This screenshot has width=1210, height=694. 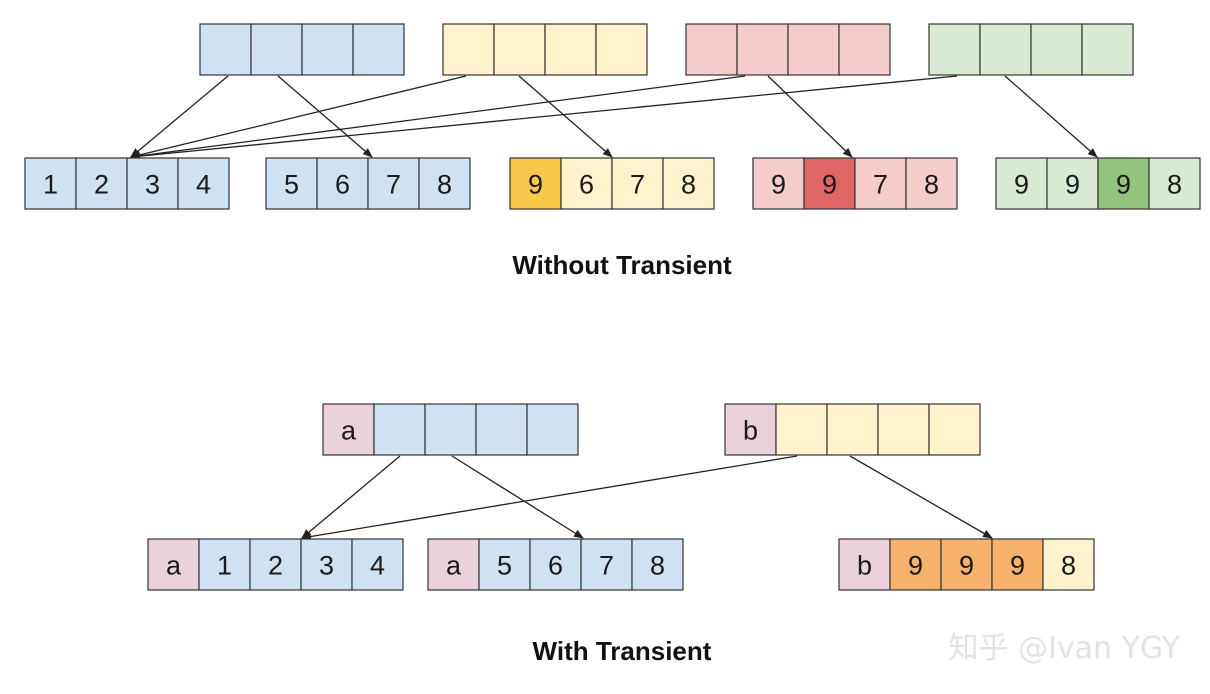 I want to click on with-transient-edges, so click(x=647, y=498).